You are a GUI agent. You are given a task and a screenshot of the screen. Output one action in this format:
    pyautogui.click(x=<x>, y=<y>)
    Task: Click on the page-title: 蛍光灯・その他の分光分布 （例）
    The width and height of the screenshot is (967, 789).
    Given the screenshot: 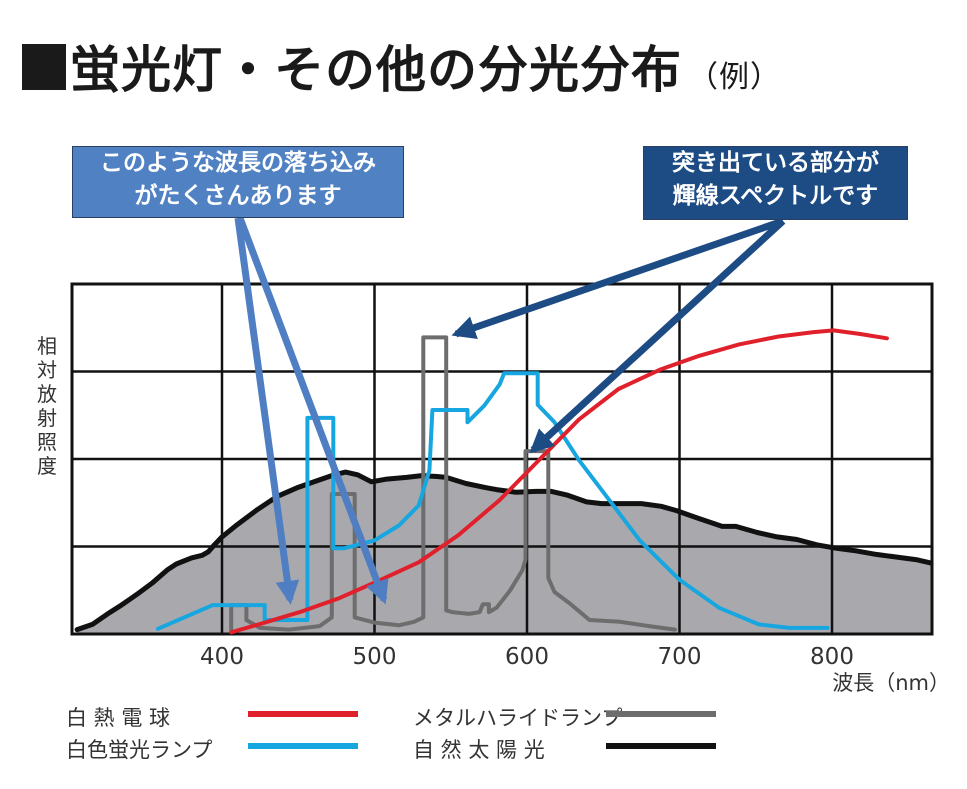 What is the action you would take?
    pyautogui.click(x=401, y=66)
    